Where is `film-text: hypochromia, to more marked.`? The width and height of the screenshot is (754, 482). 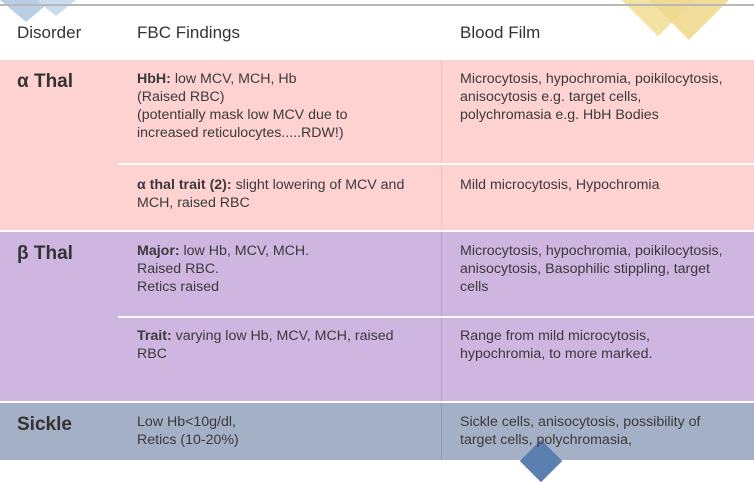 film-text: hypochromia, to more marked. is located at coordinates (556, 354).